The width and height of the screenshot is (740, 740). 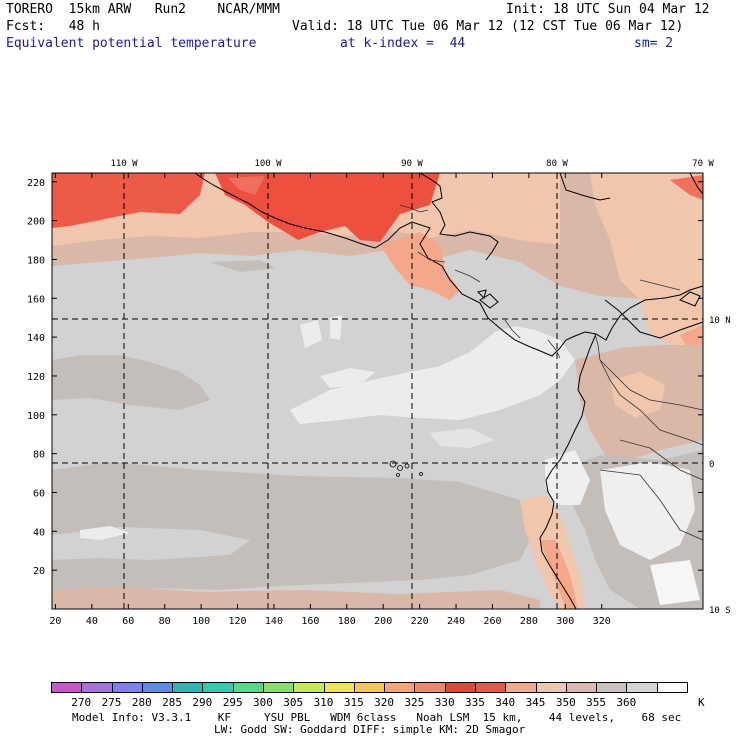 I want to click on south-america-west-coast, so click(x=568, y=471).